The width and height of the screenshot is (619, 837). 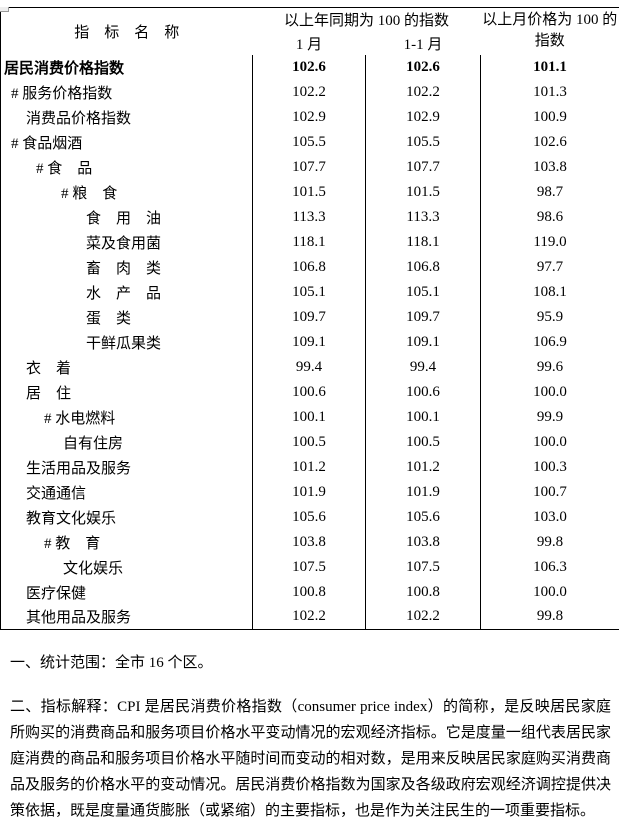 I want to click on jan-cumulative-value-cell: 100.8, so click(x=422, y=592).